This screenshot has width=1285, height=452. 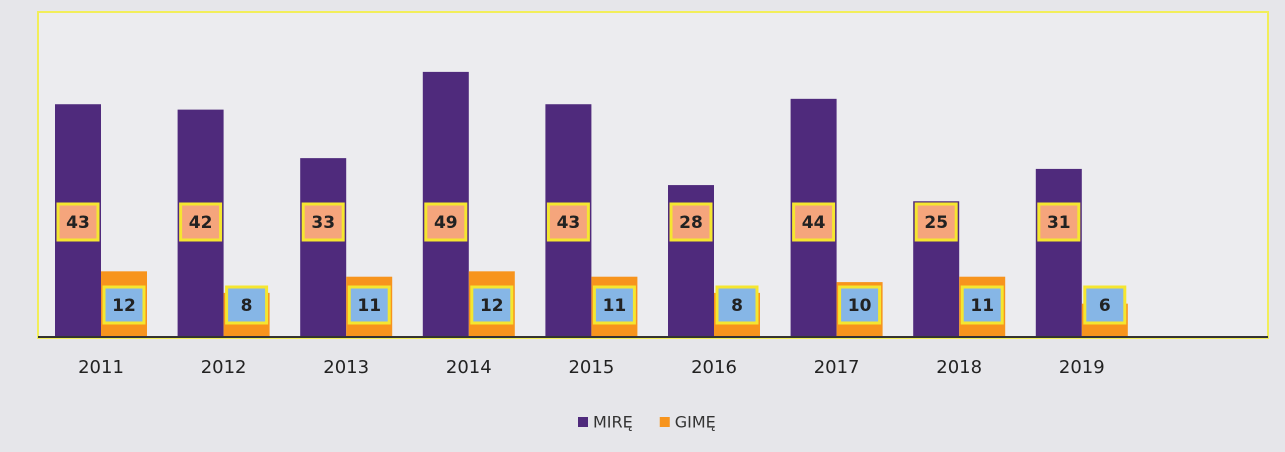 I want to click on x-tick-label: 2013, so click(x=346, y=367).